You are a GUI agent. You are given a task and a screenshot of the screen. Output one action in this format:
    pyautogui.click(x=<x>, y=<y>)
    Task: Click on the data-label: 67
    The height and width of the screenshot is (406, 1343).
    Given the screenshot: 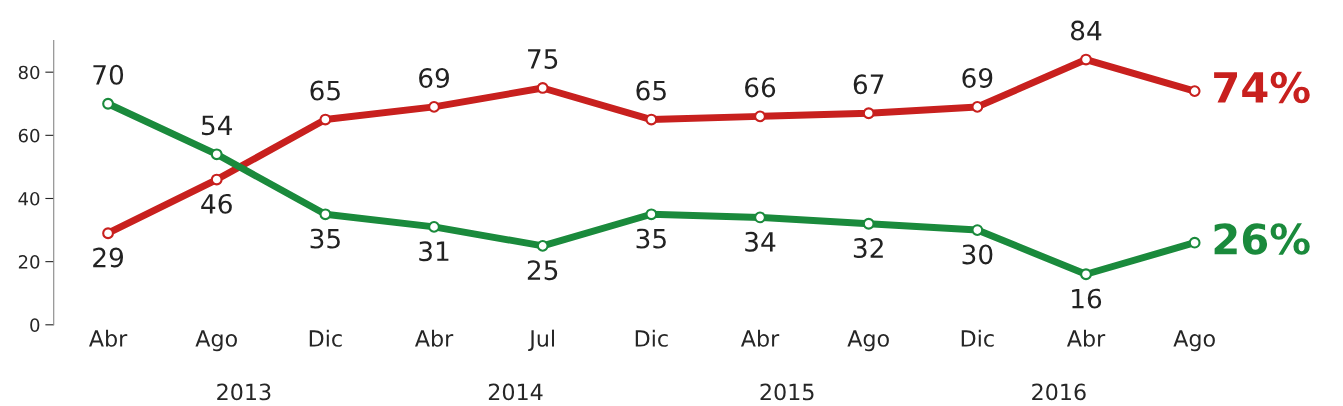 What is the action you would take?
    pyautogui.click(x=868, y=84)
    